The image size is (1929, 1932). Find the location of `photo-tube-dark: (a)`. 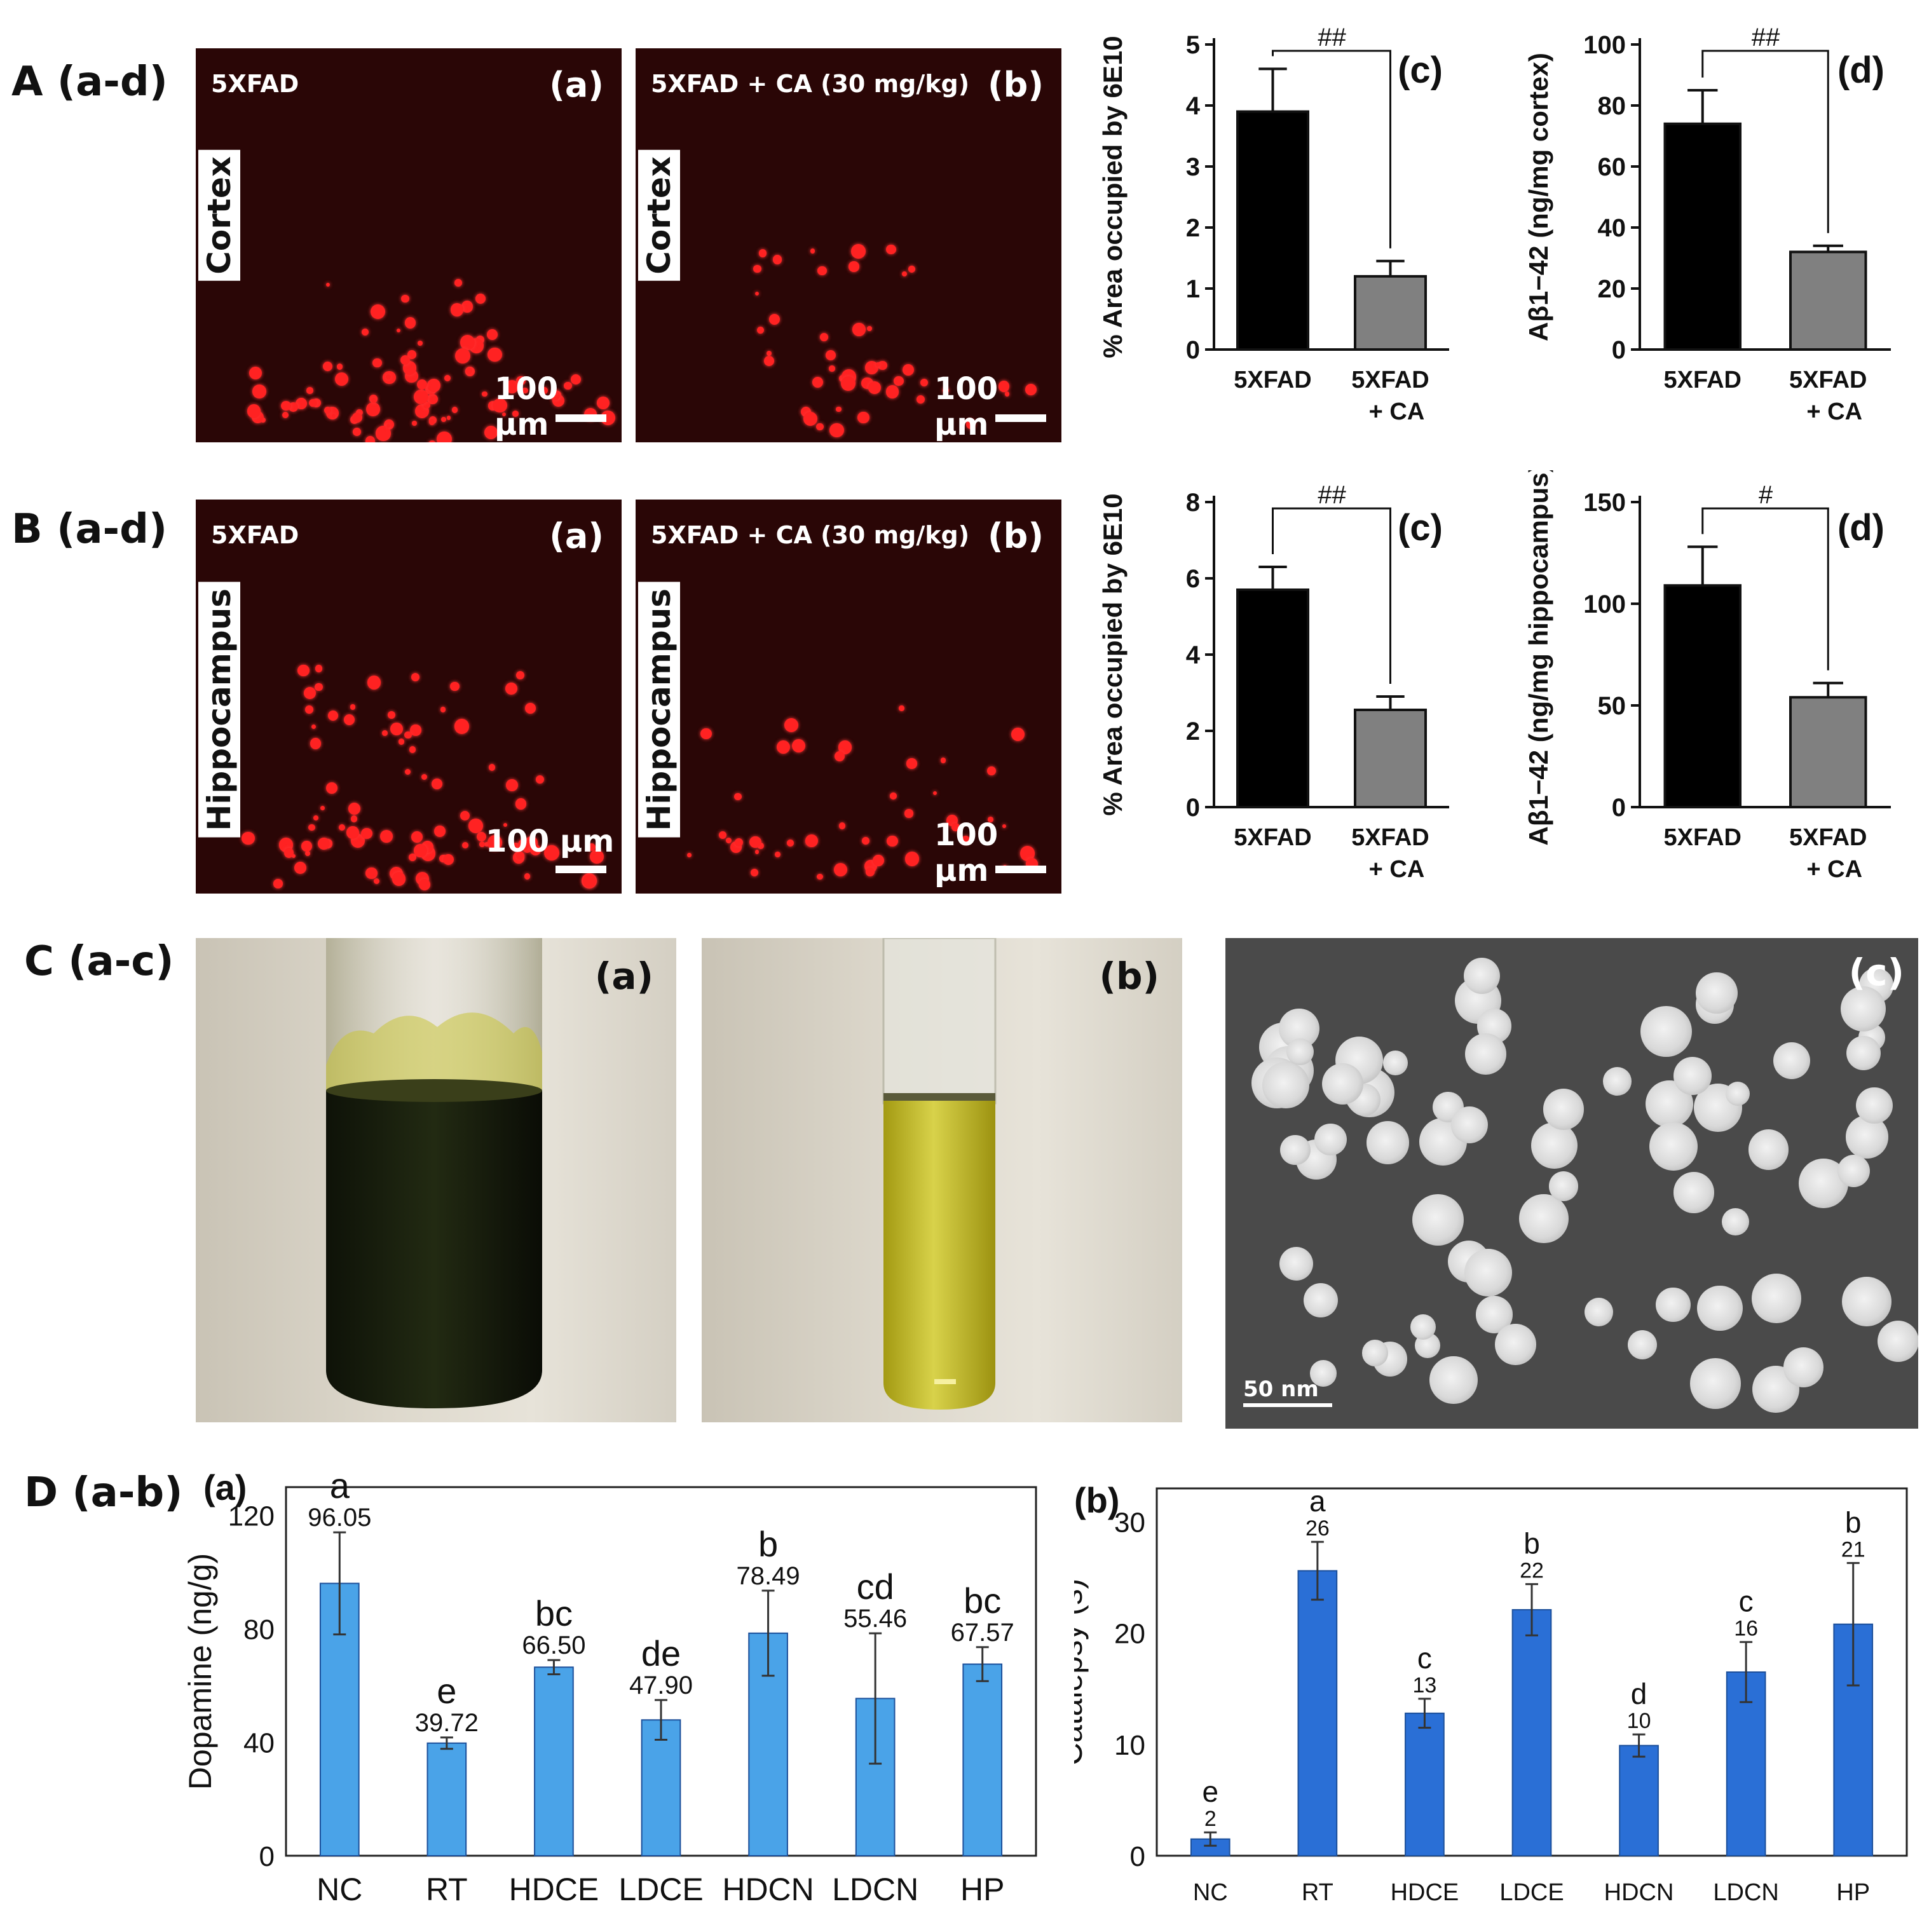

photo-tube-dark: (a) is located at coordinates (436, 1180).